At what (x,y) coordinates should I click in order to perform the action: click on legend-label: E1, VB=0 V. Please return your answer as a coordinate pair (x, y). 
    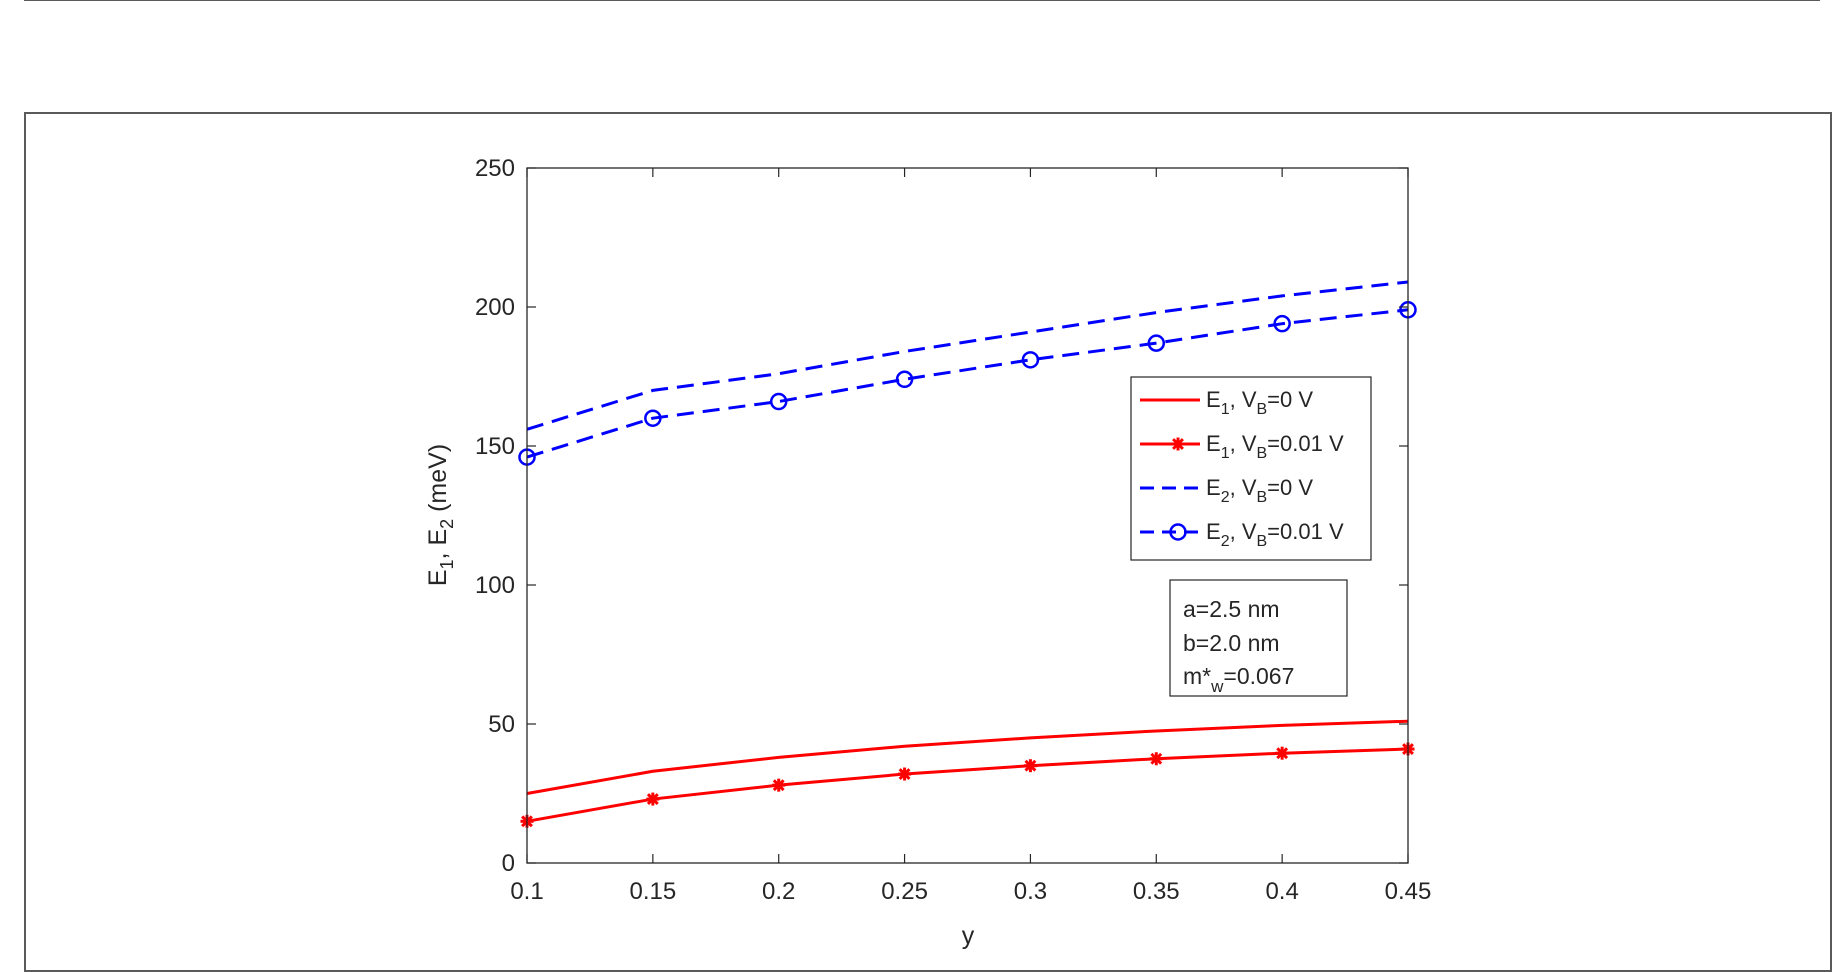
    Looking at the image, I should click on (1259, 402).